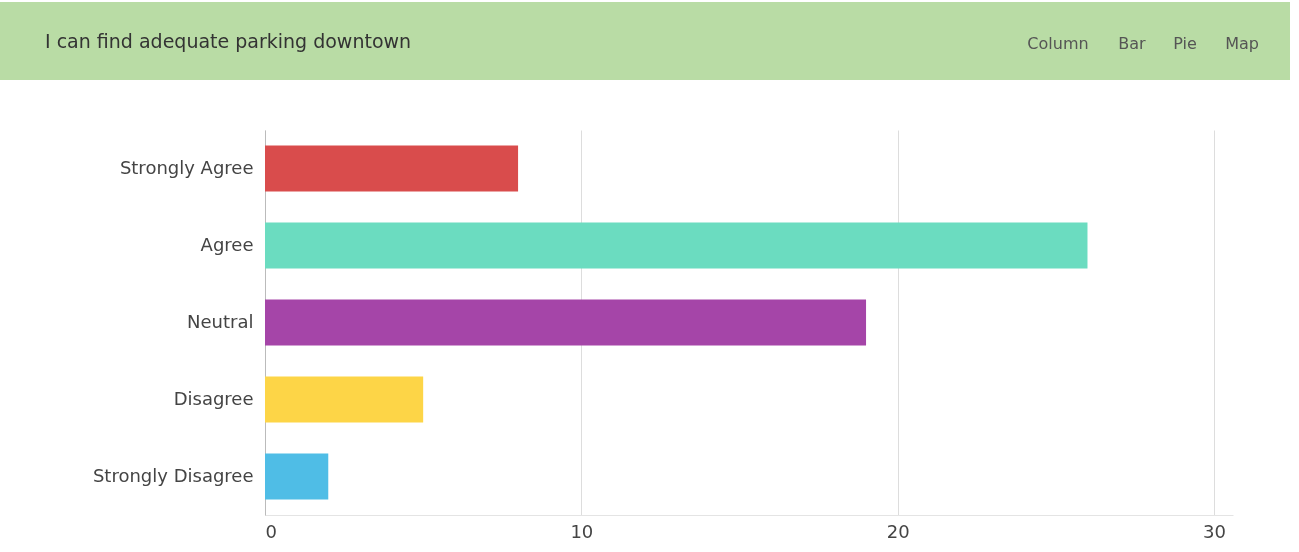 The height and width of the screenshot is (552, 1299). What do you see at coordinates (582, 531) in the screenshot?
I see `x-tick-label: 10` at bounding box center [582, 531].